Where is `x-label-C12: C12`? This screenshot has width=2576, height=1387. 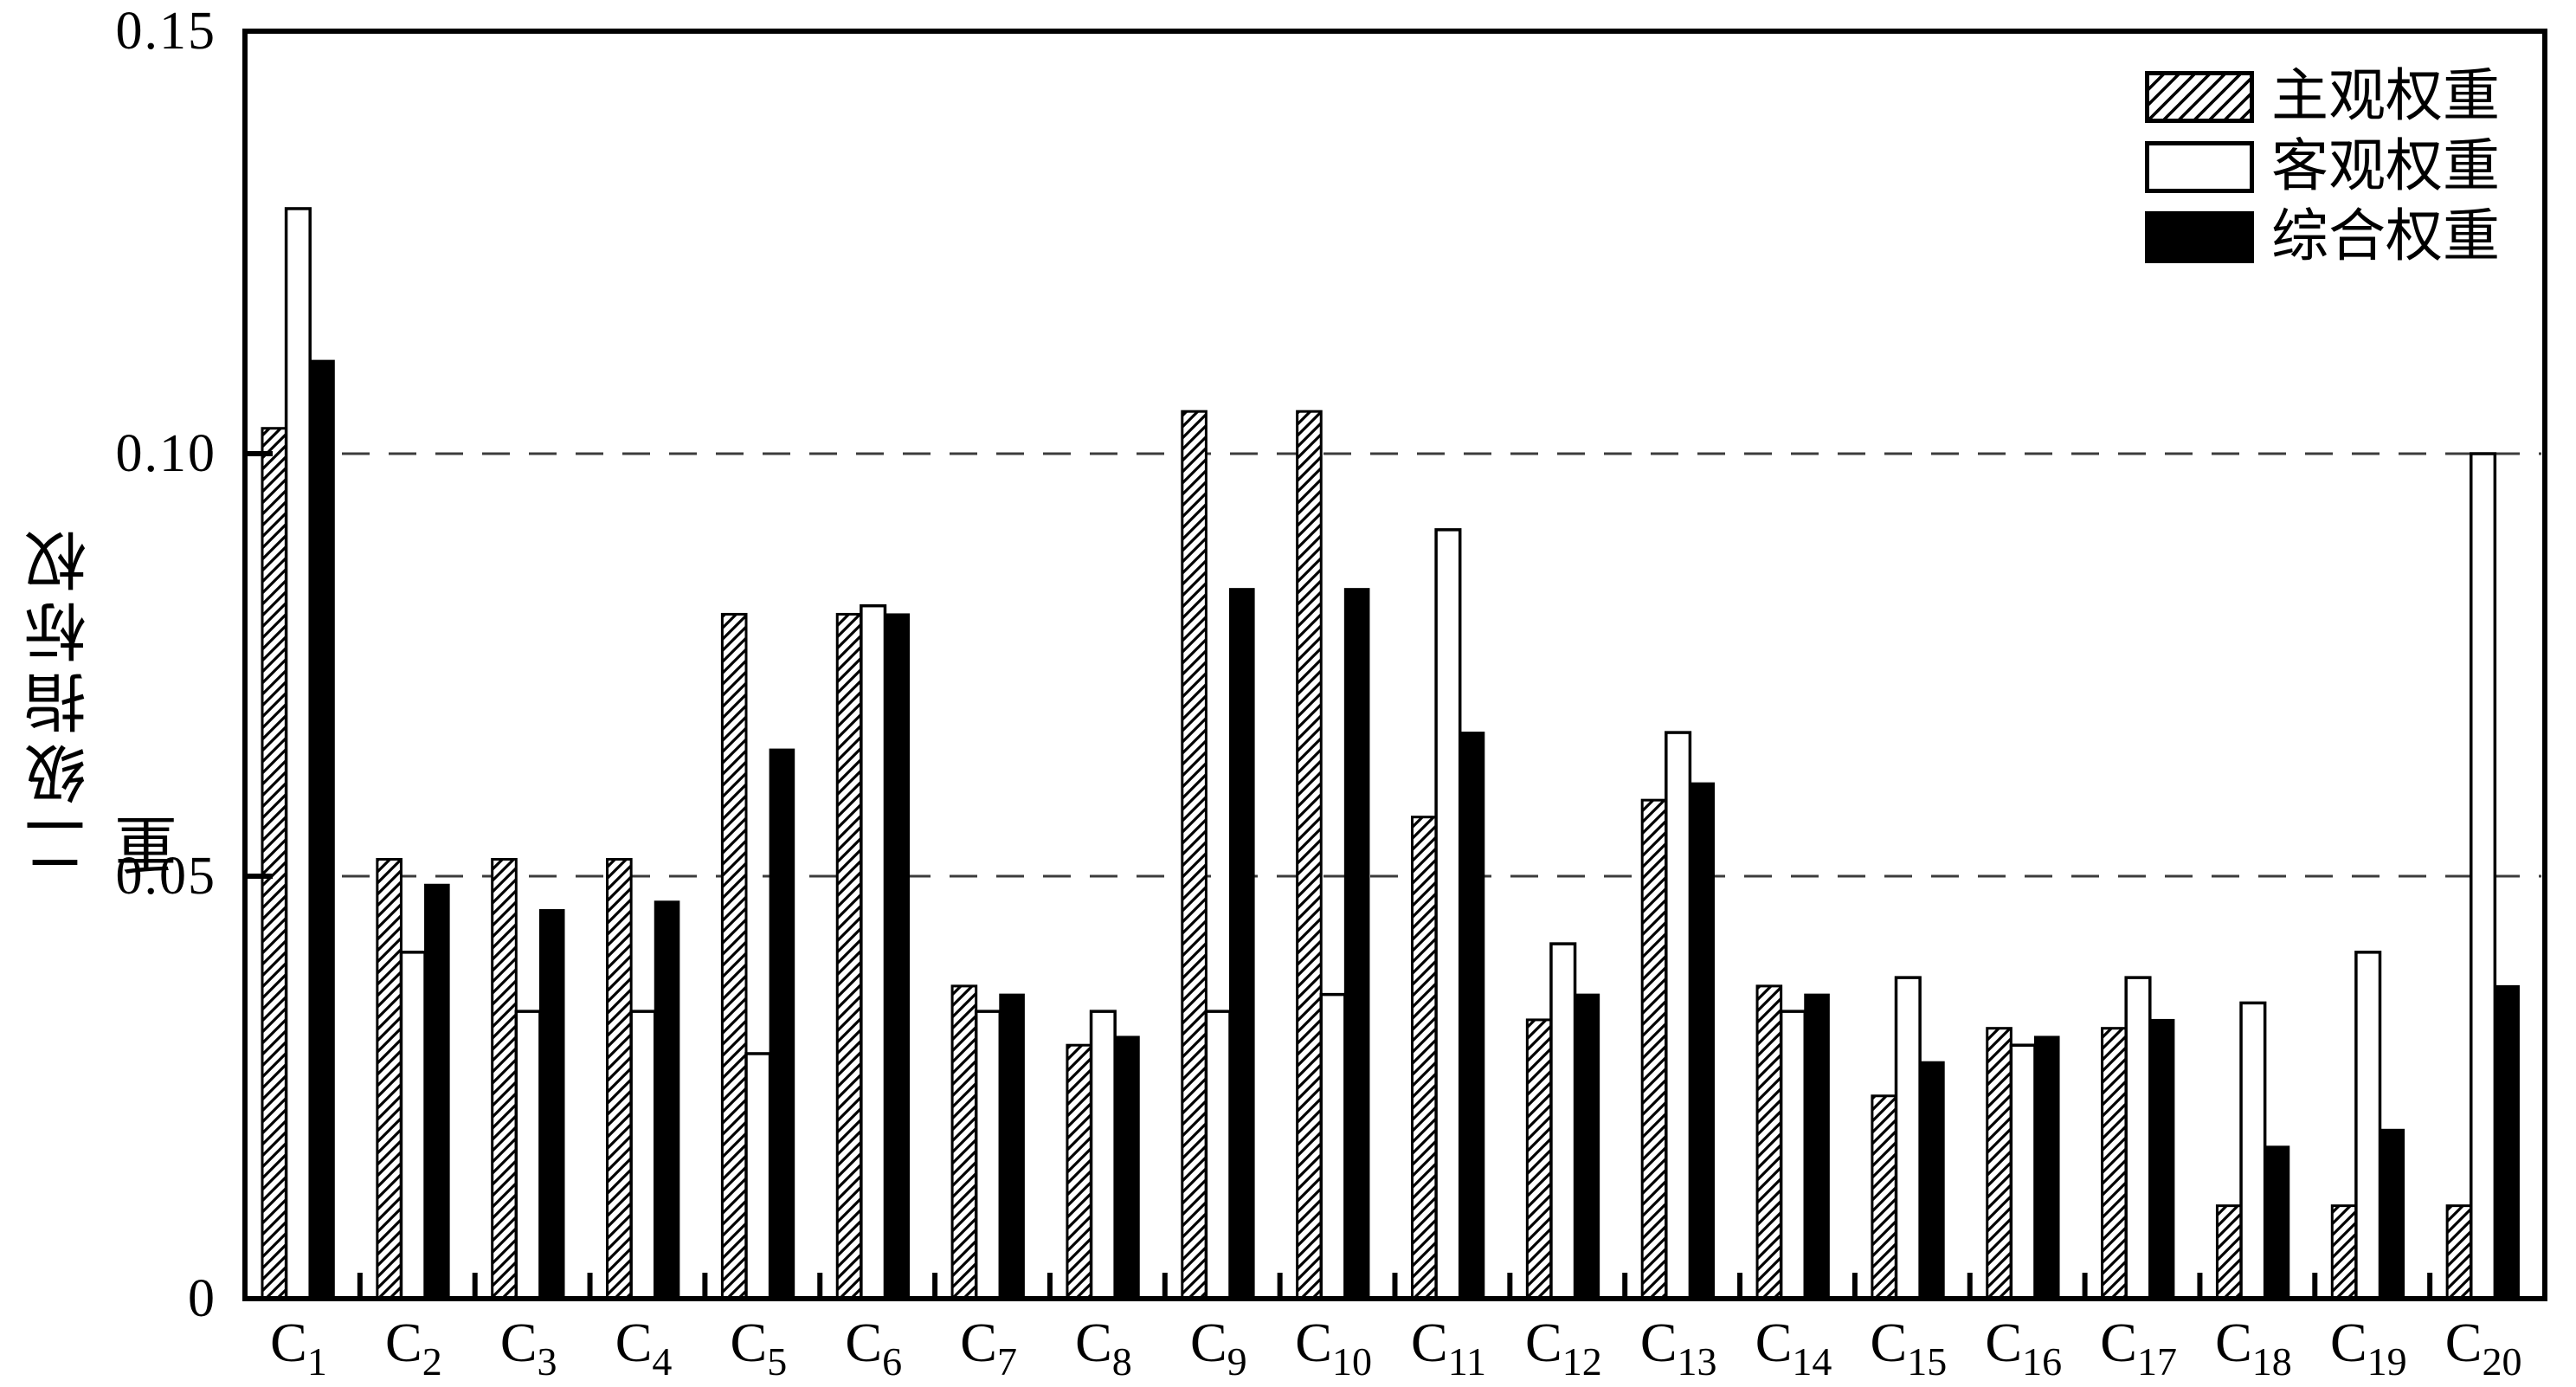 x-label-C12: C12 is located at coordinates (1563, 1348).